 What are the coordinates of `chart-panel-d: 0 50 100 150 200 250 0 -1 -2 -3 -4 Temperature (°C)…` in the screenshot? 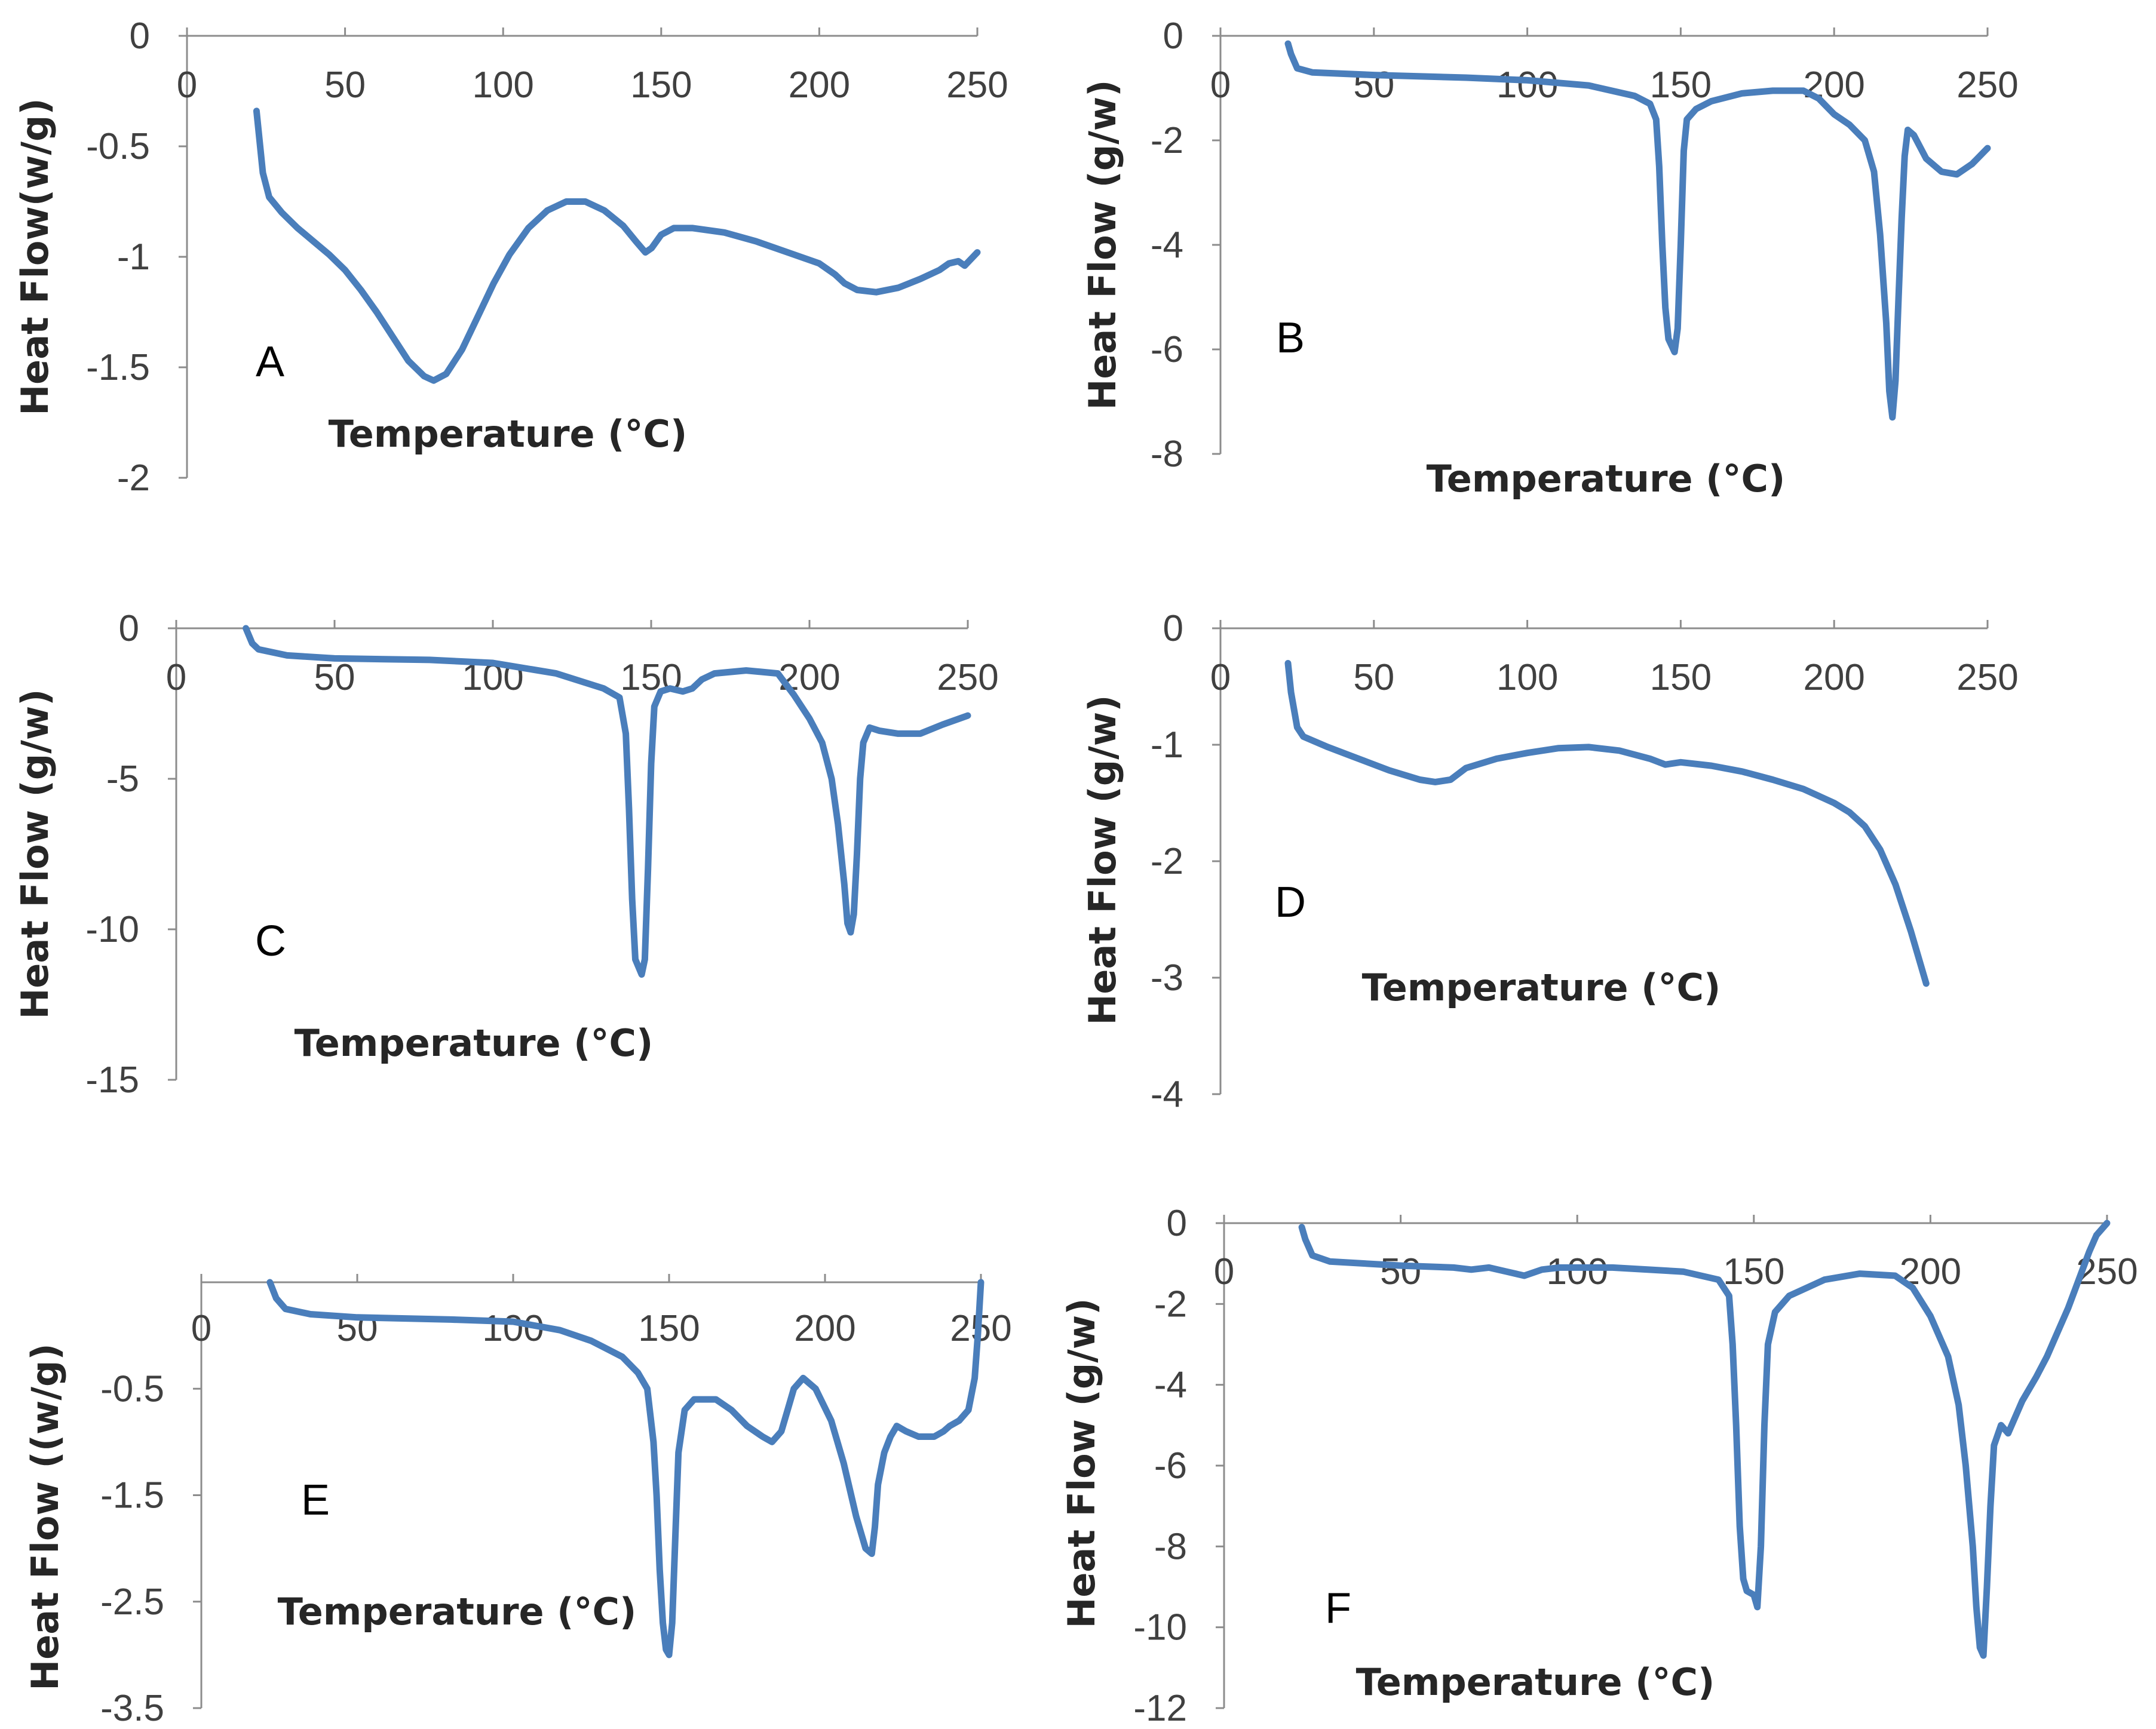 It's located at (1550, 861).